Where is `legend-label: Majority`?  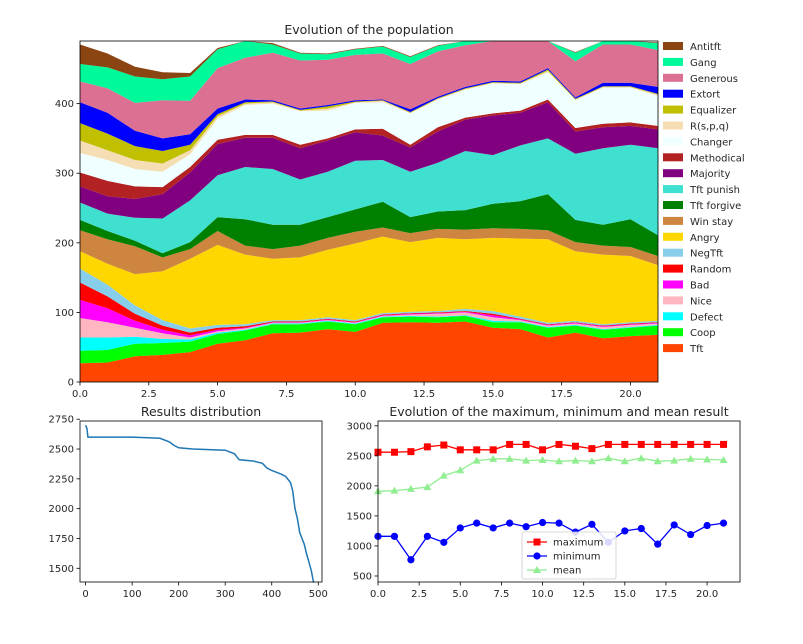
legend-label: Majority is located at coordinates (710, 174).